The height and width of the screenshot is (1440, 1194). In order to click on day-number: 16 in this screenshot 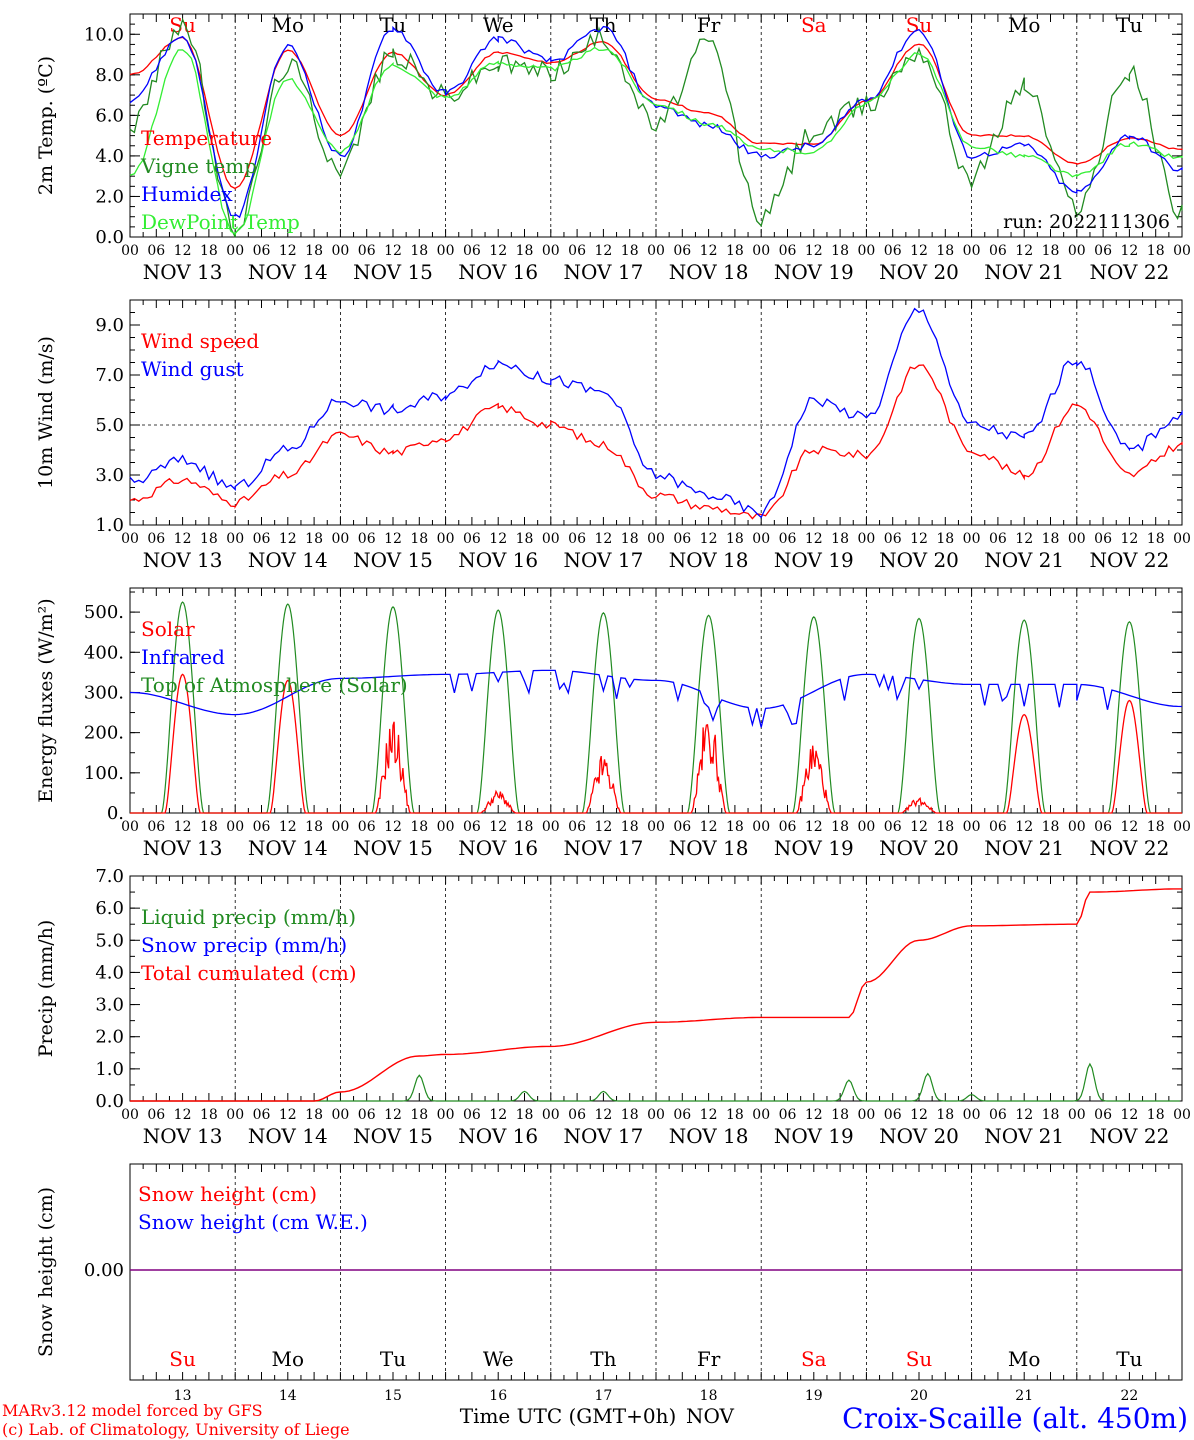, I will do `click(498, 1396)`.